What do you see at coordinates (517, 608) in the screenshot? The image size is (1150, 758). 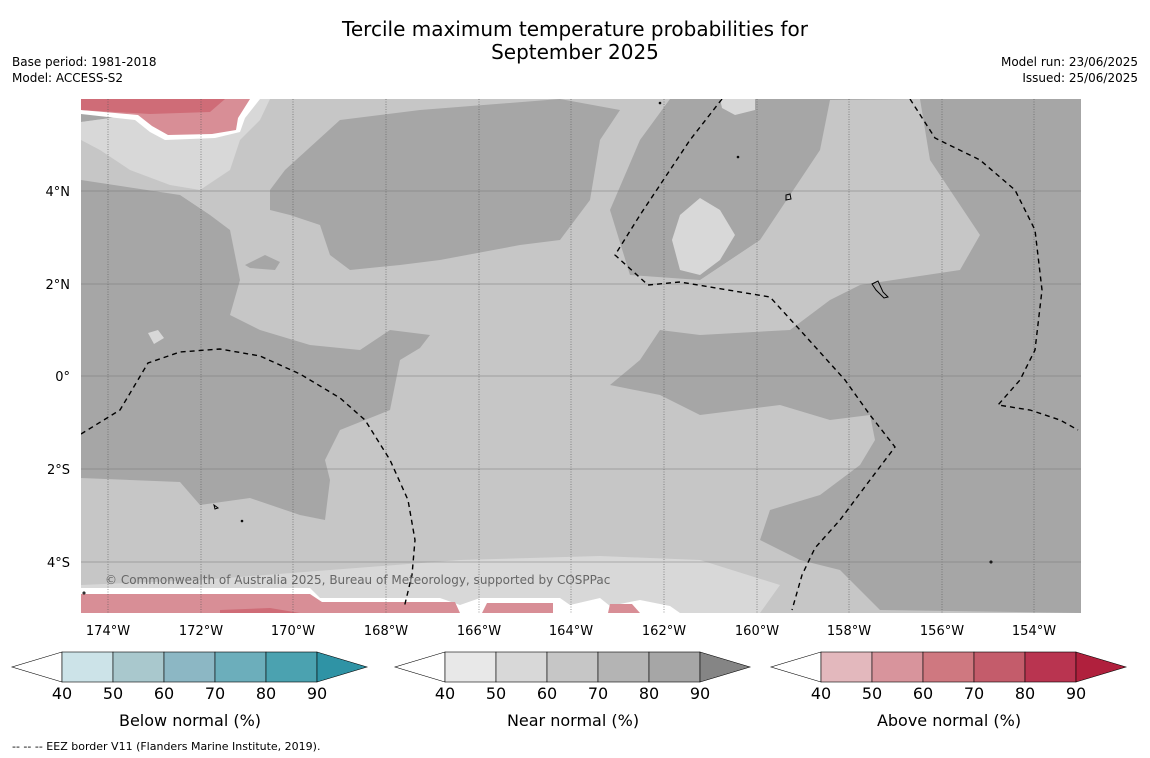 I see `above-normal-40-50-south-mid` at bounding box center [517, 608].